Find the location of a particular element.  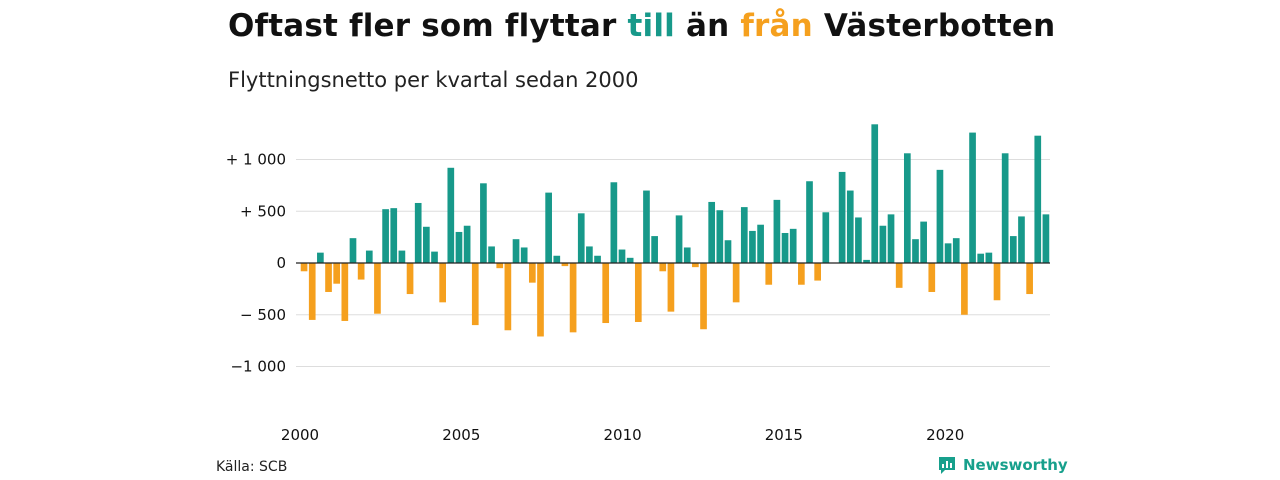

bar-2017Q2 is located at coordinates (866, 261).